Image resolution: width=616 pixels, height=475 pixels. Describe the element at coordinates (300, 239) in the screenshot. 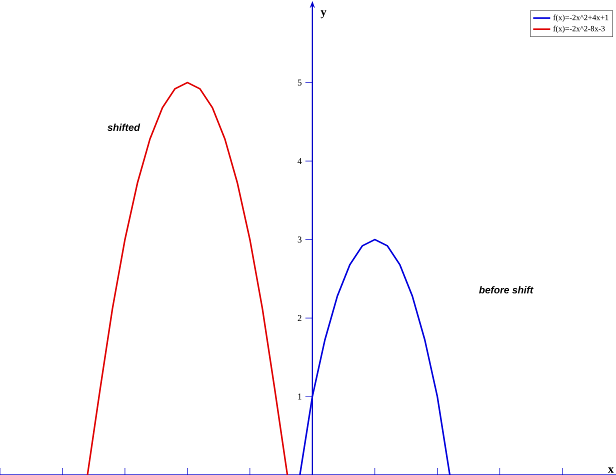

I see `y-tick-label: 3` at that location.